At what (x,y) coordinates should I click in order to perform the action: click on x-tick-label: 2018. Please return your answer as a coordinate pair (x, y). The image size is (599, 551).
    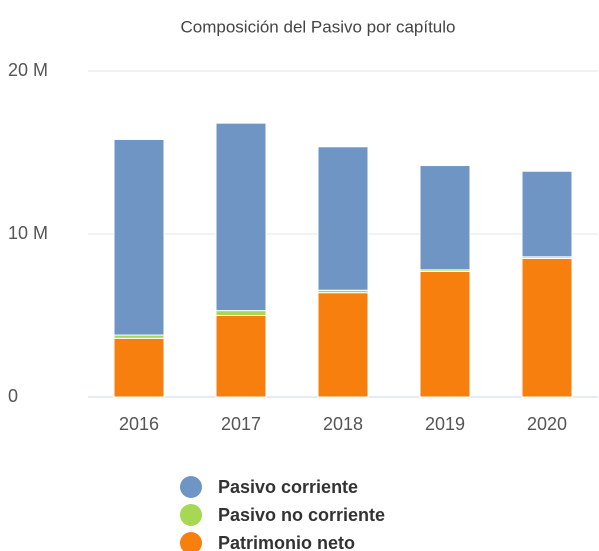
    Looking at the image, I should click on (343, 424).